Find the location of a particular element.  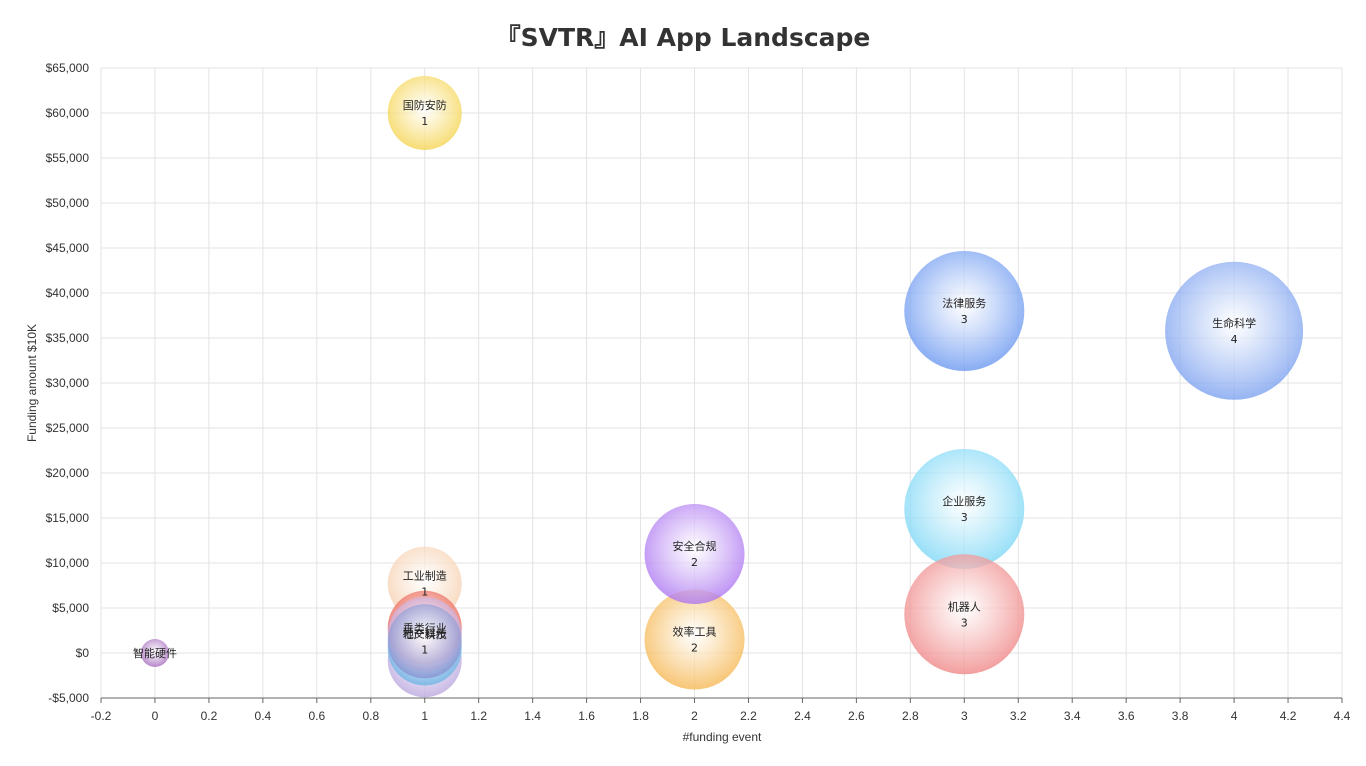

x-tick-label: 2 is located at coordinates (694, 716).